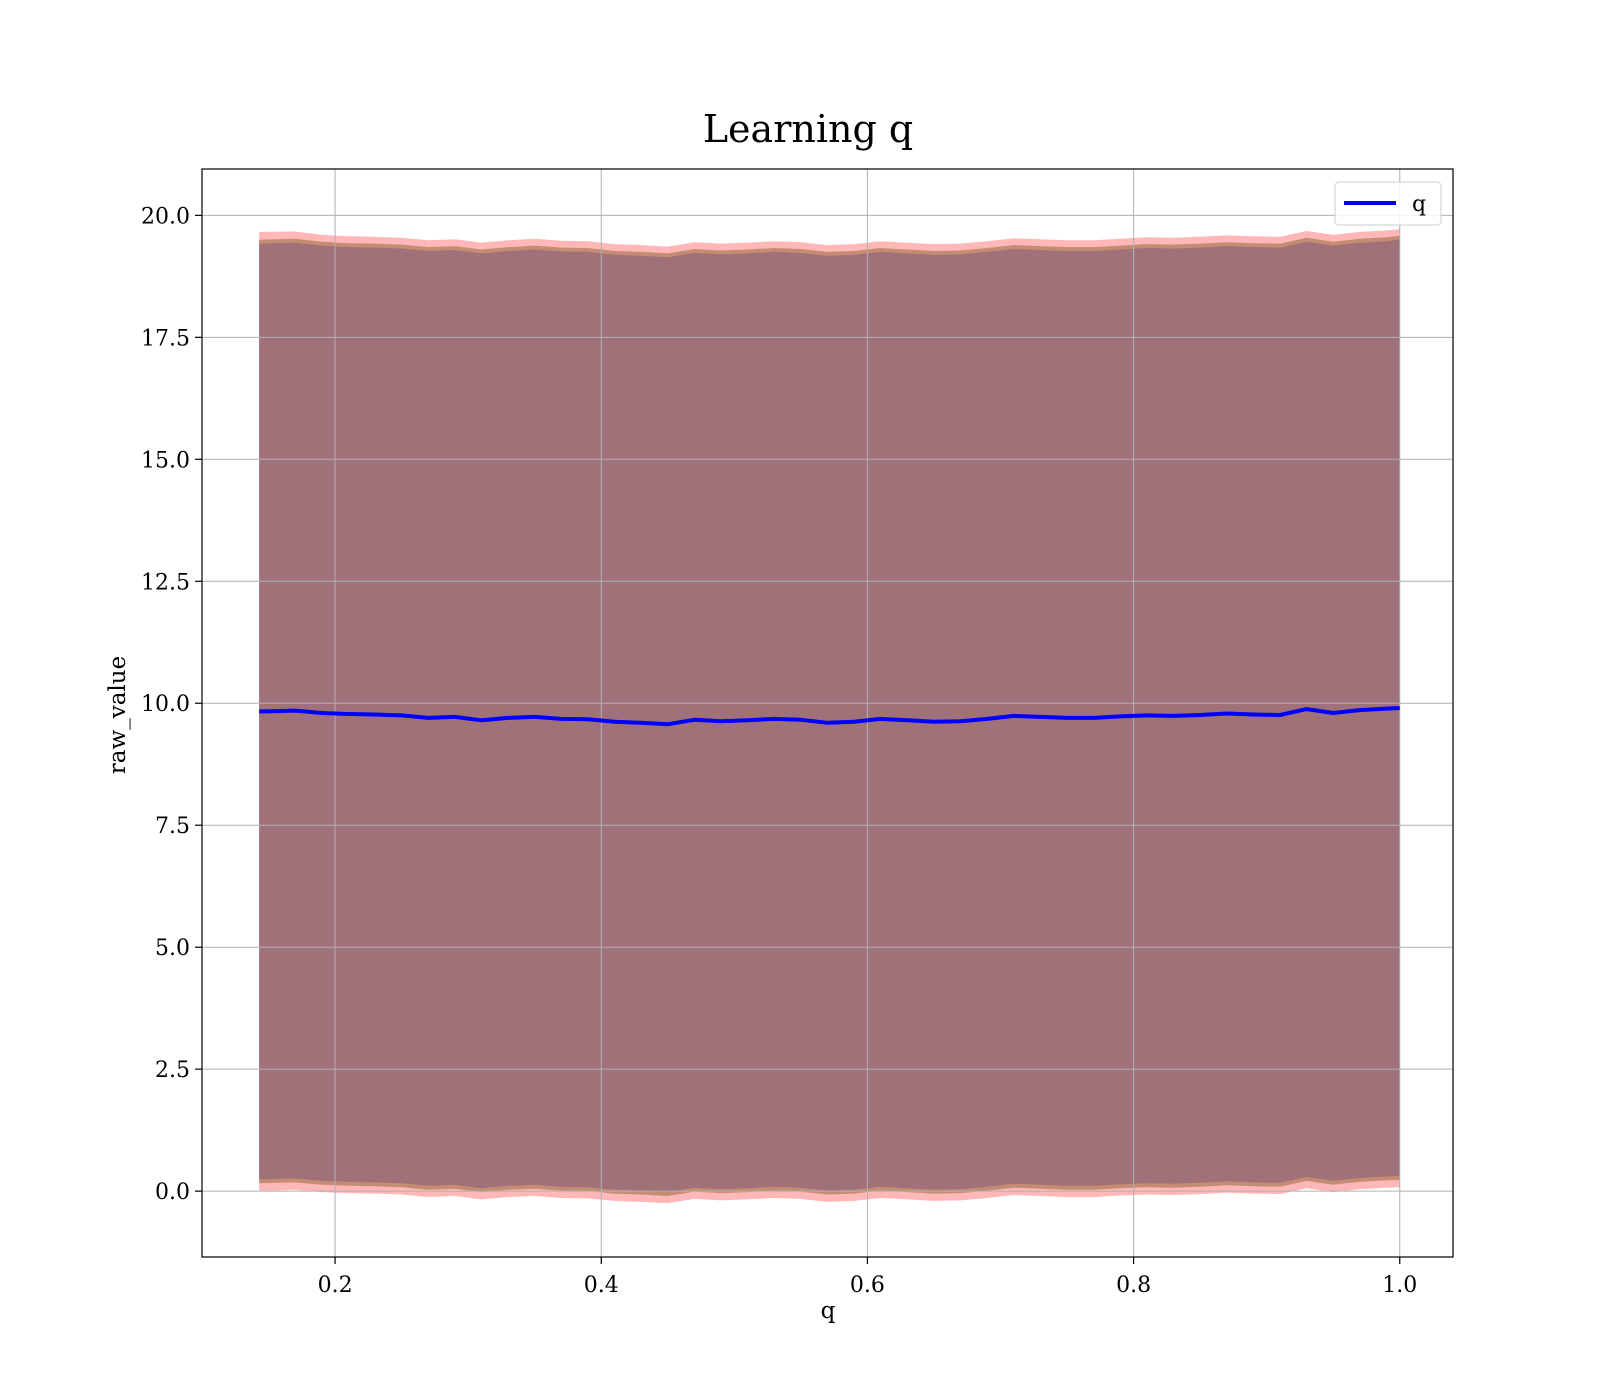  What do you see at coordinates (1399, 1285) in the screenshot?
I see `x-tick-label: 1.0` at bounding box center [1399, 1285].